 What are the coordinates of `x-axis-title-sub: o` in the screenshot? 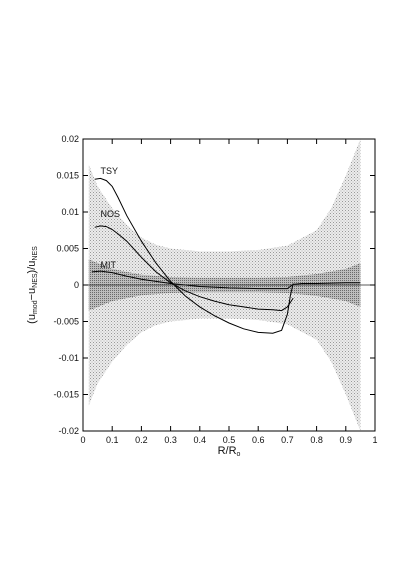 It's located at (239, 454).